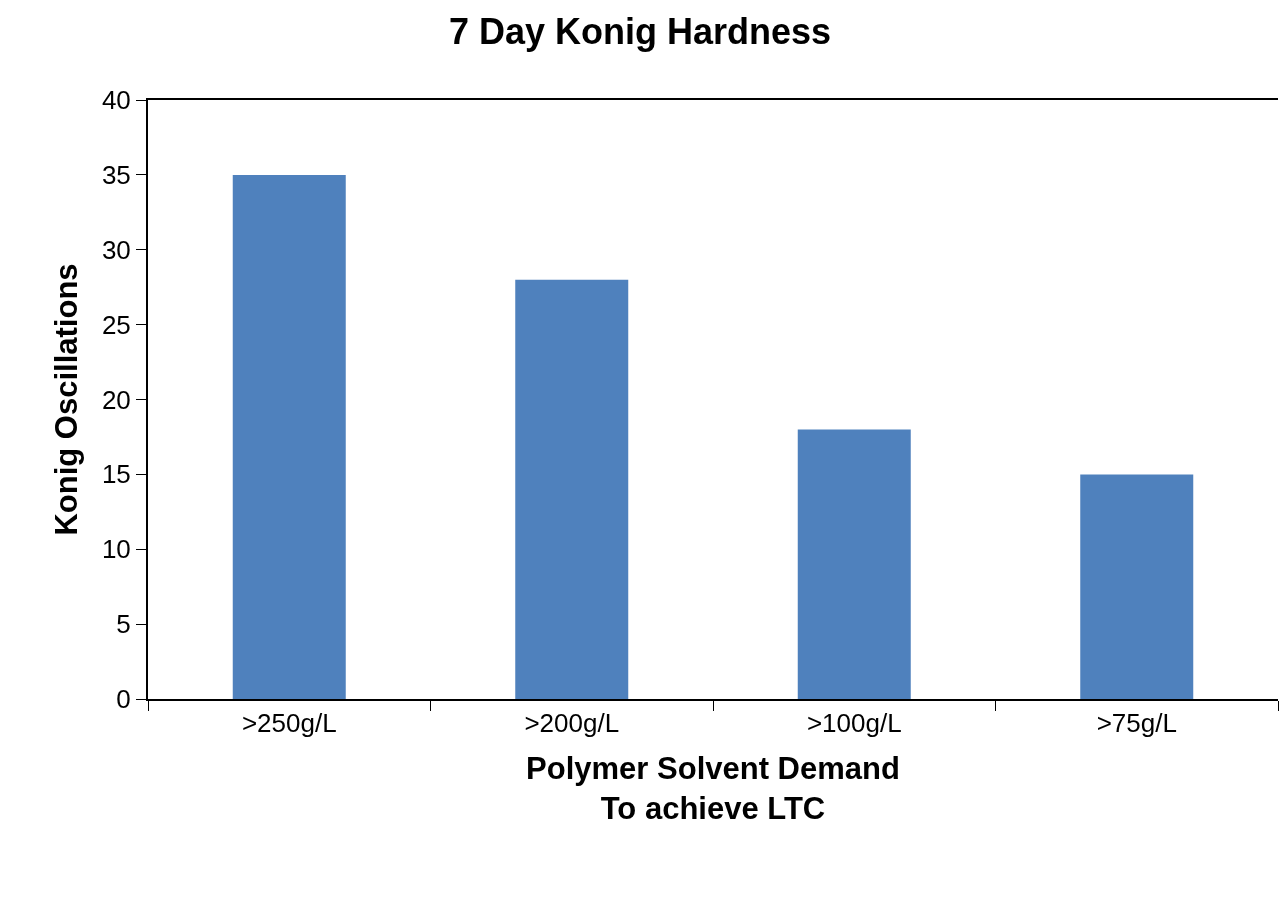 The width and height of the screenshot is (1280, 899). I want to click on y-tick-label: 10, so click(116, 549).